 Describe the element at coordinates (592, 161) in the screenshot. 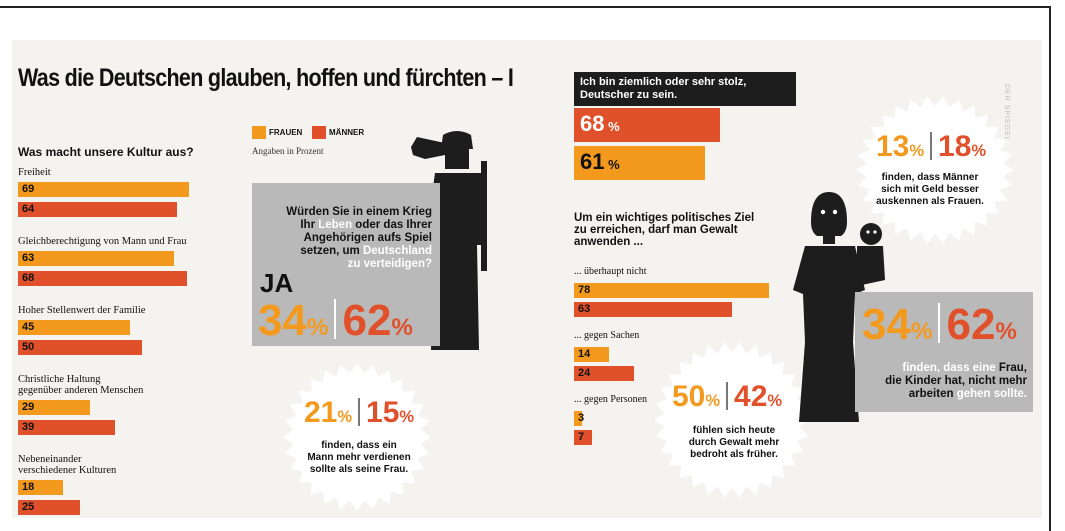

I see `pride-bar-number: 61` at that location.